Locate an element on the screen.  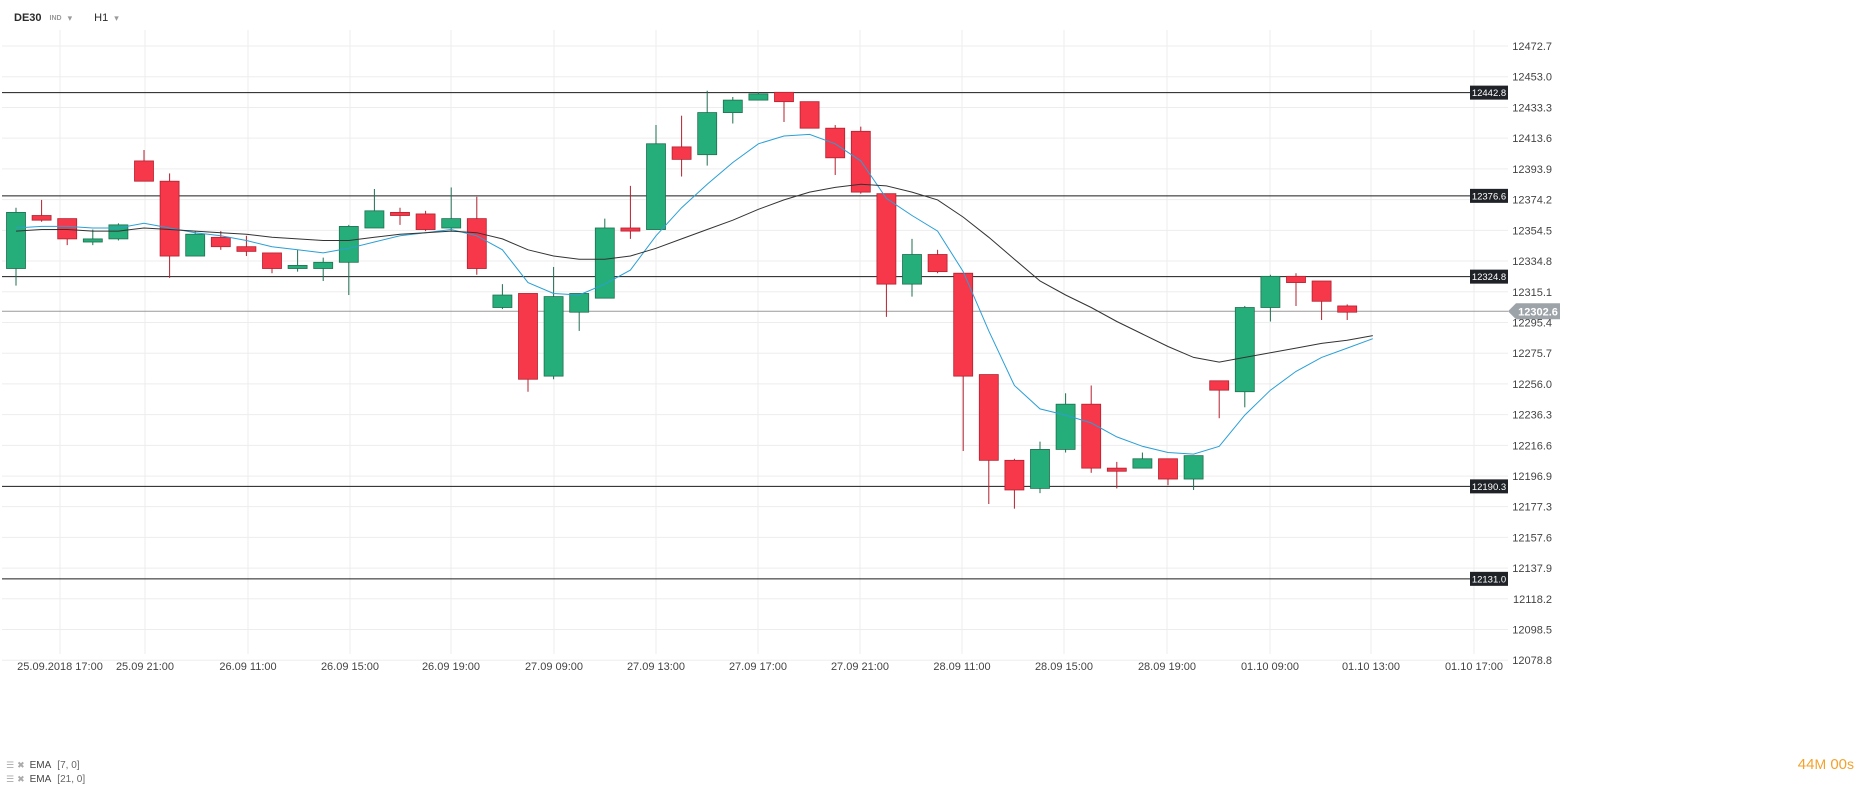
svg-text: 12190.3 is located at coordinates (1489, 487).